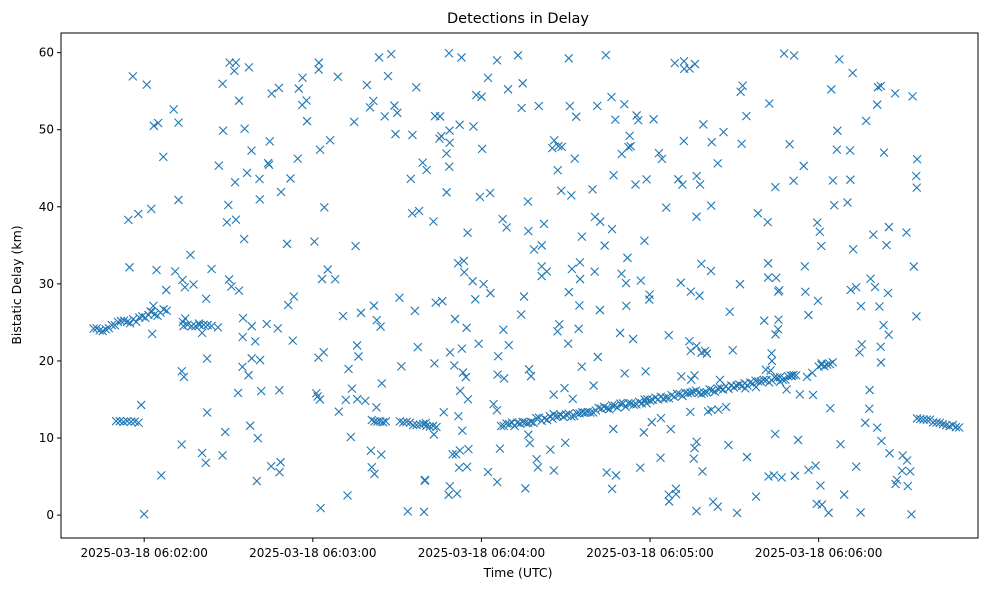  What do you see at coordinates (143, 553) in the screenshot?
I see `x-tick-label: 2025-03-18 06:02:00` at bounding box center [143, 553].